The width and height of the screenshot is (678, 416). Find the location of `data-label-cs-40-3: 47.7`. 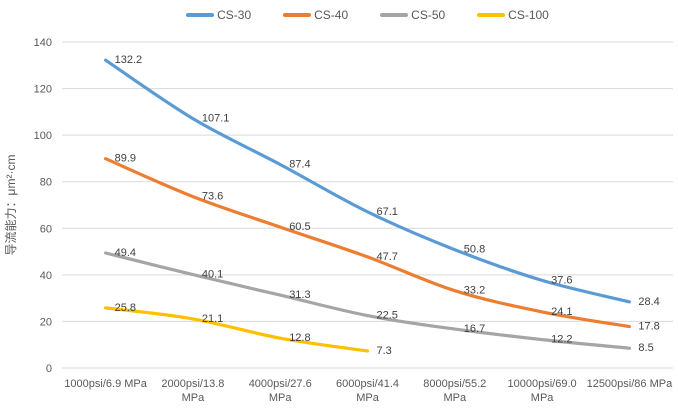

data-label-cs-40-3: 47.7 is located at coordinates (387, 257).